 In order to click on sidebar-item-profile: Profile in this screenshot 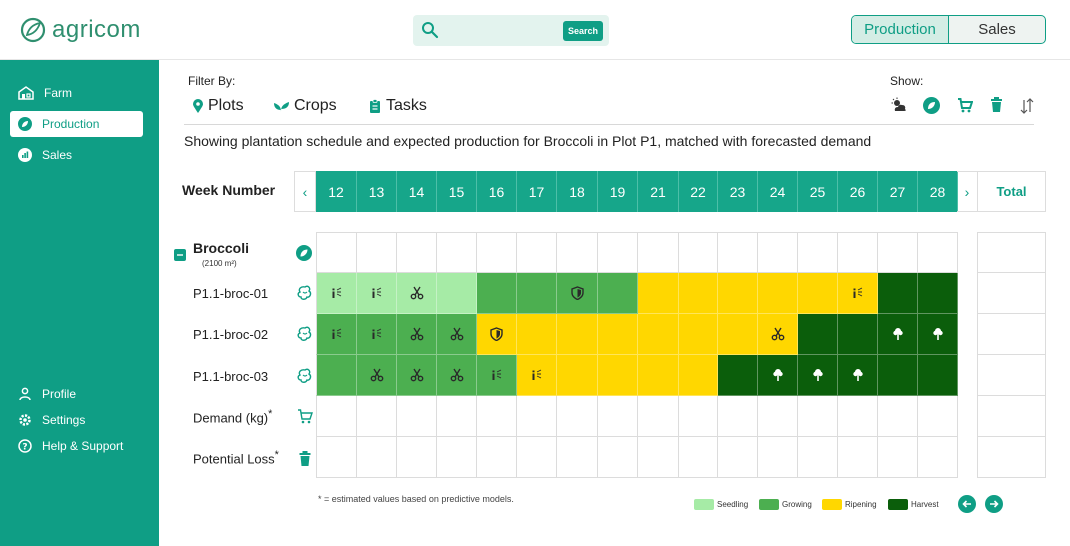, I will do `click(76, 394)`.